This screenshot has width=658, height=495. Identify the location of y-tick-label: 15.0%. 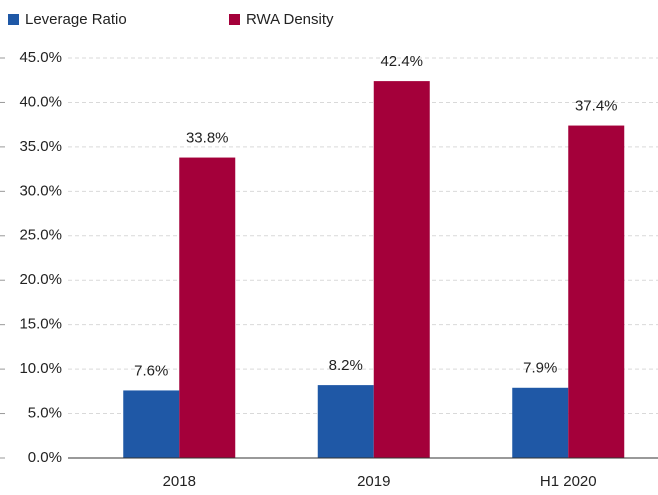
(40, 324).